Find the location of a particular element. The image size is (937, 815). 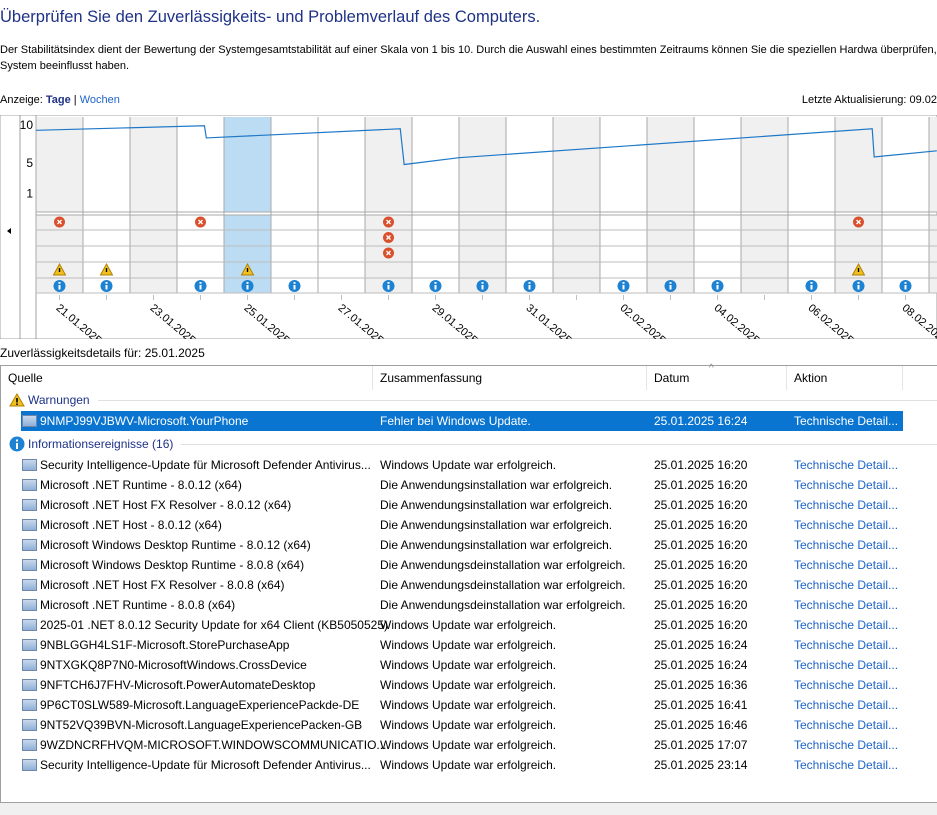

view-days-link: Tage is located at coordinates (58, 100).